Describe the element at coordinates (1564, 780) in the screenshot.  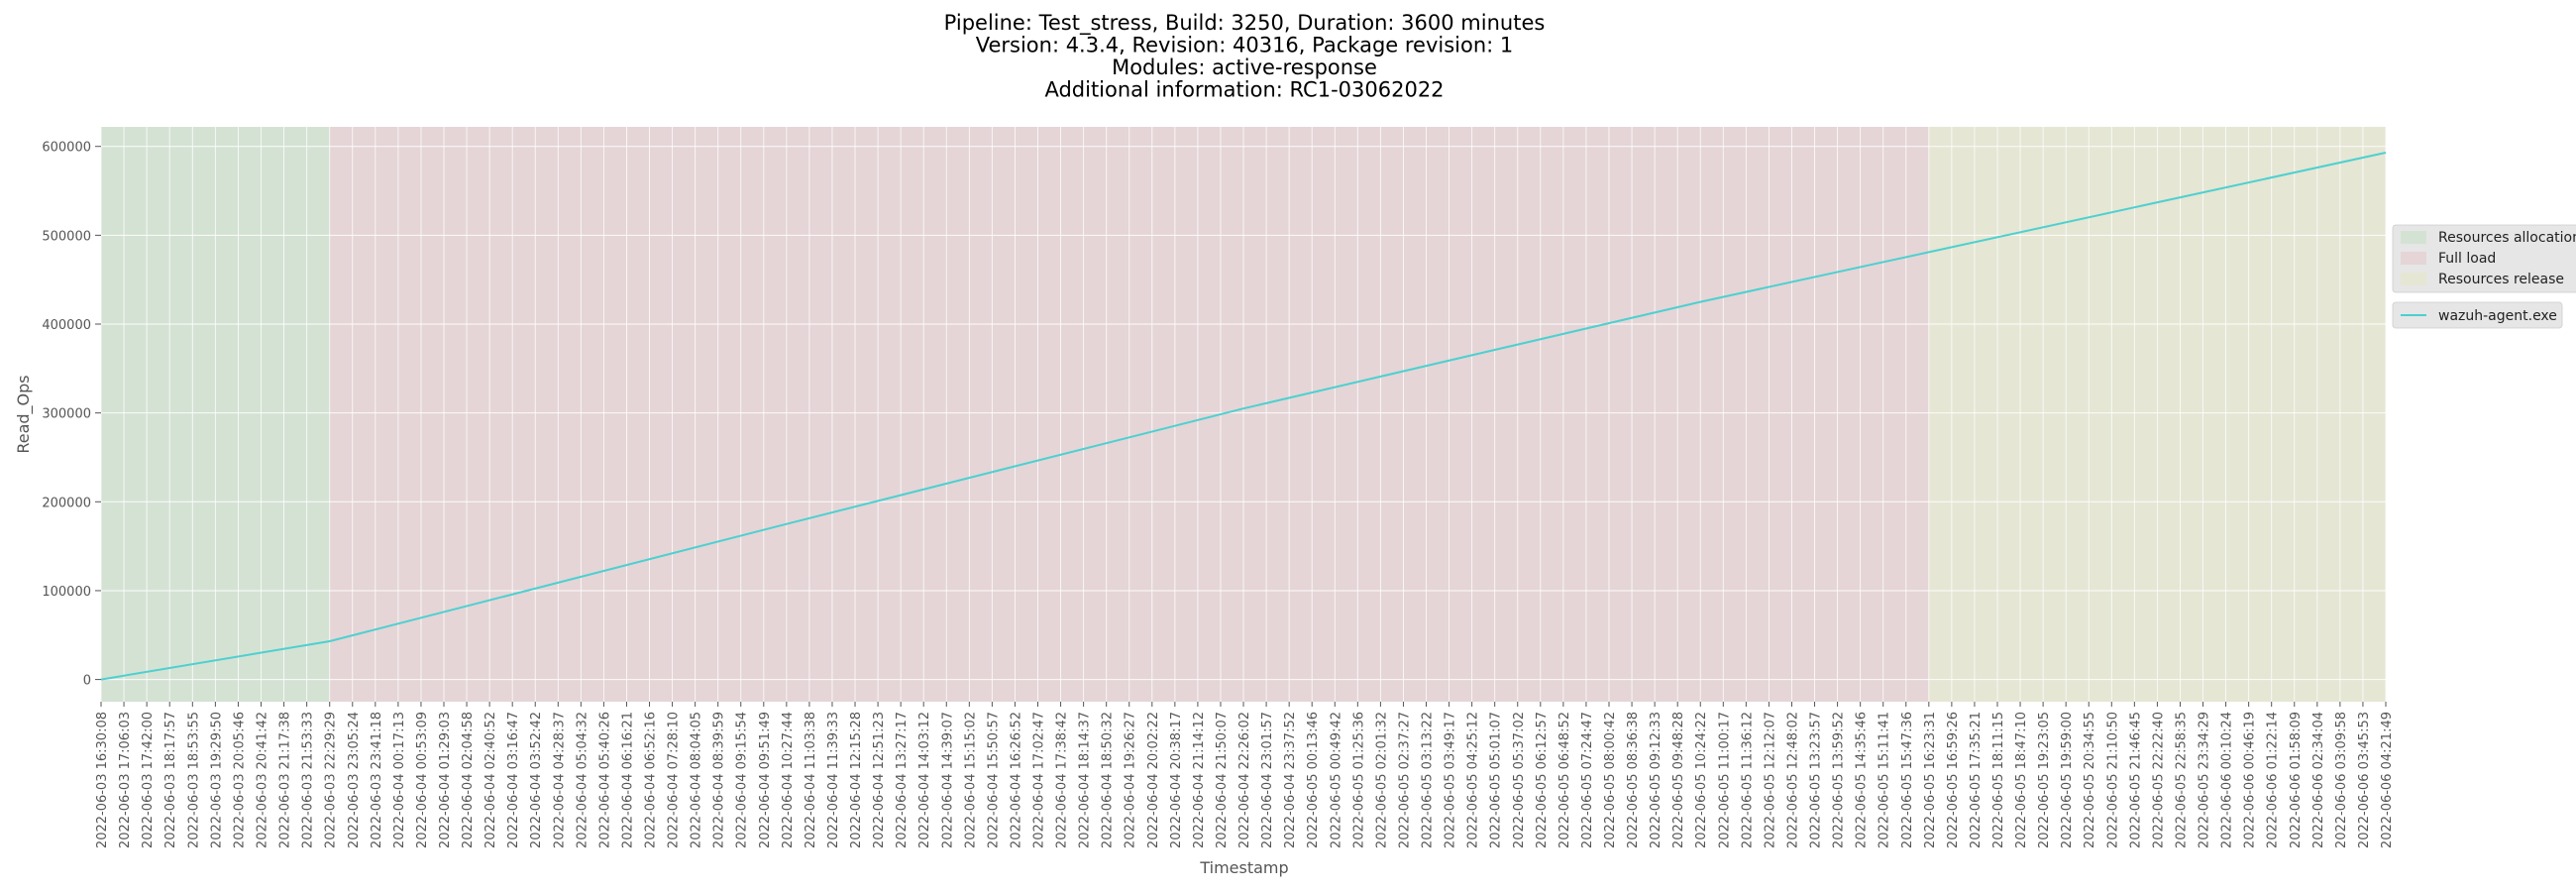
I see `x-tick-label: 2022-06-05 06:48:52` at that location.